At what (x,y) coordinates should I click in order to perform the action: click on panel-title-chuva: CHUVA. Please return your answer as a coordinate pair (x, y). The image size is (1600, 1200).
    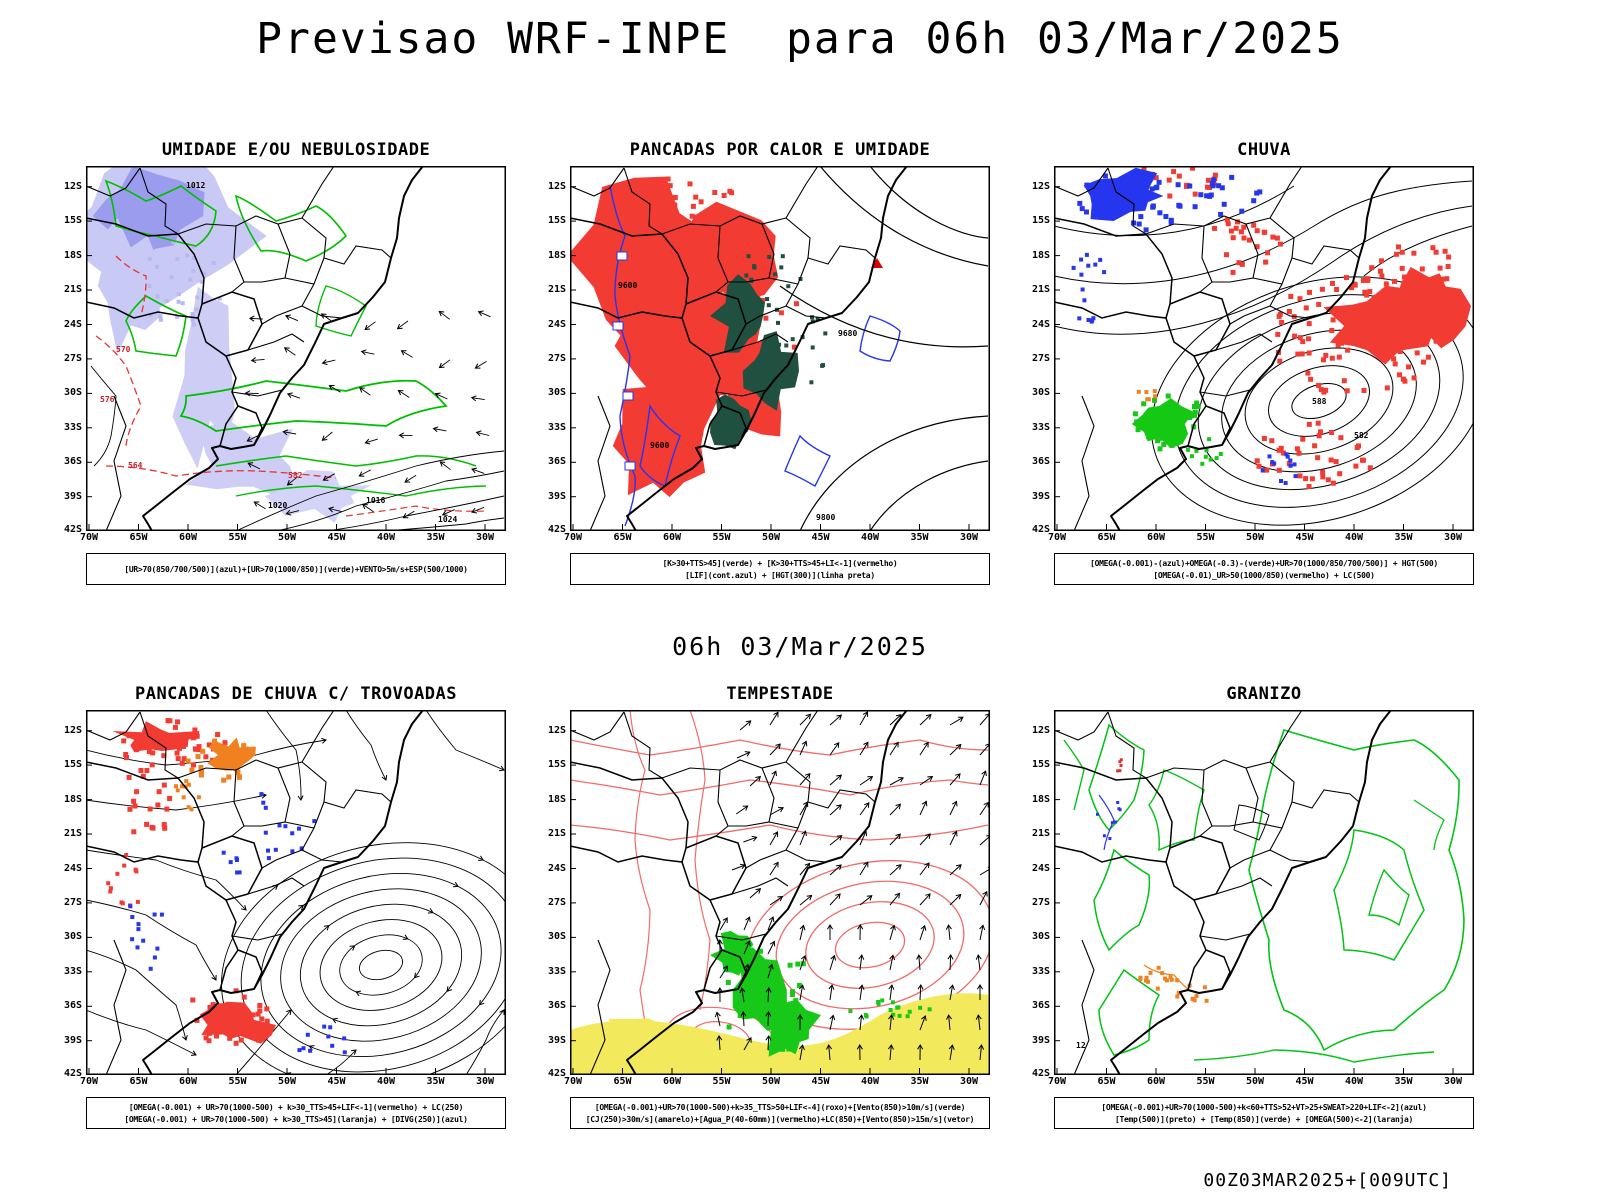
    Looking at the image, I should click on (1264, 150).